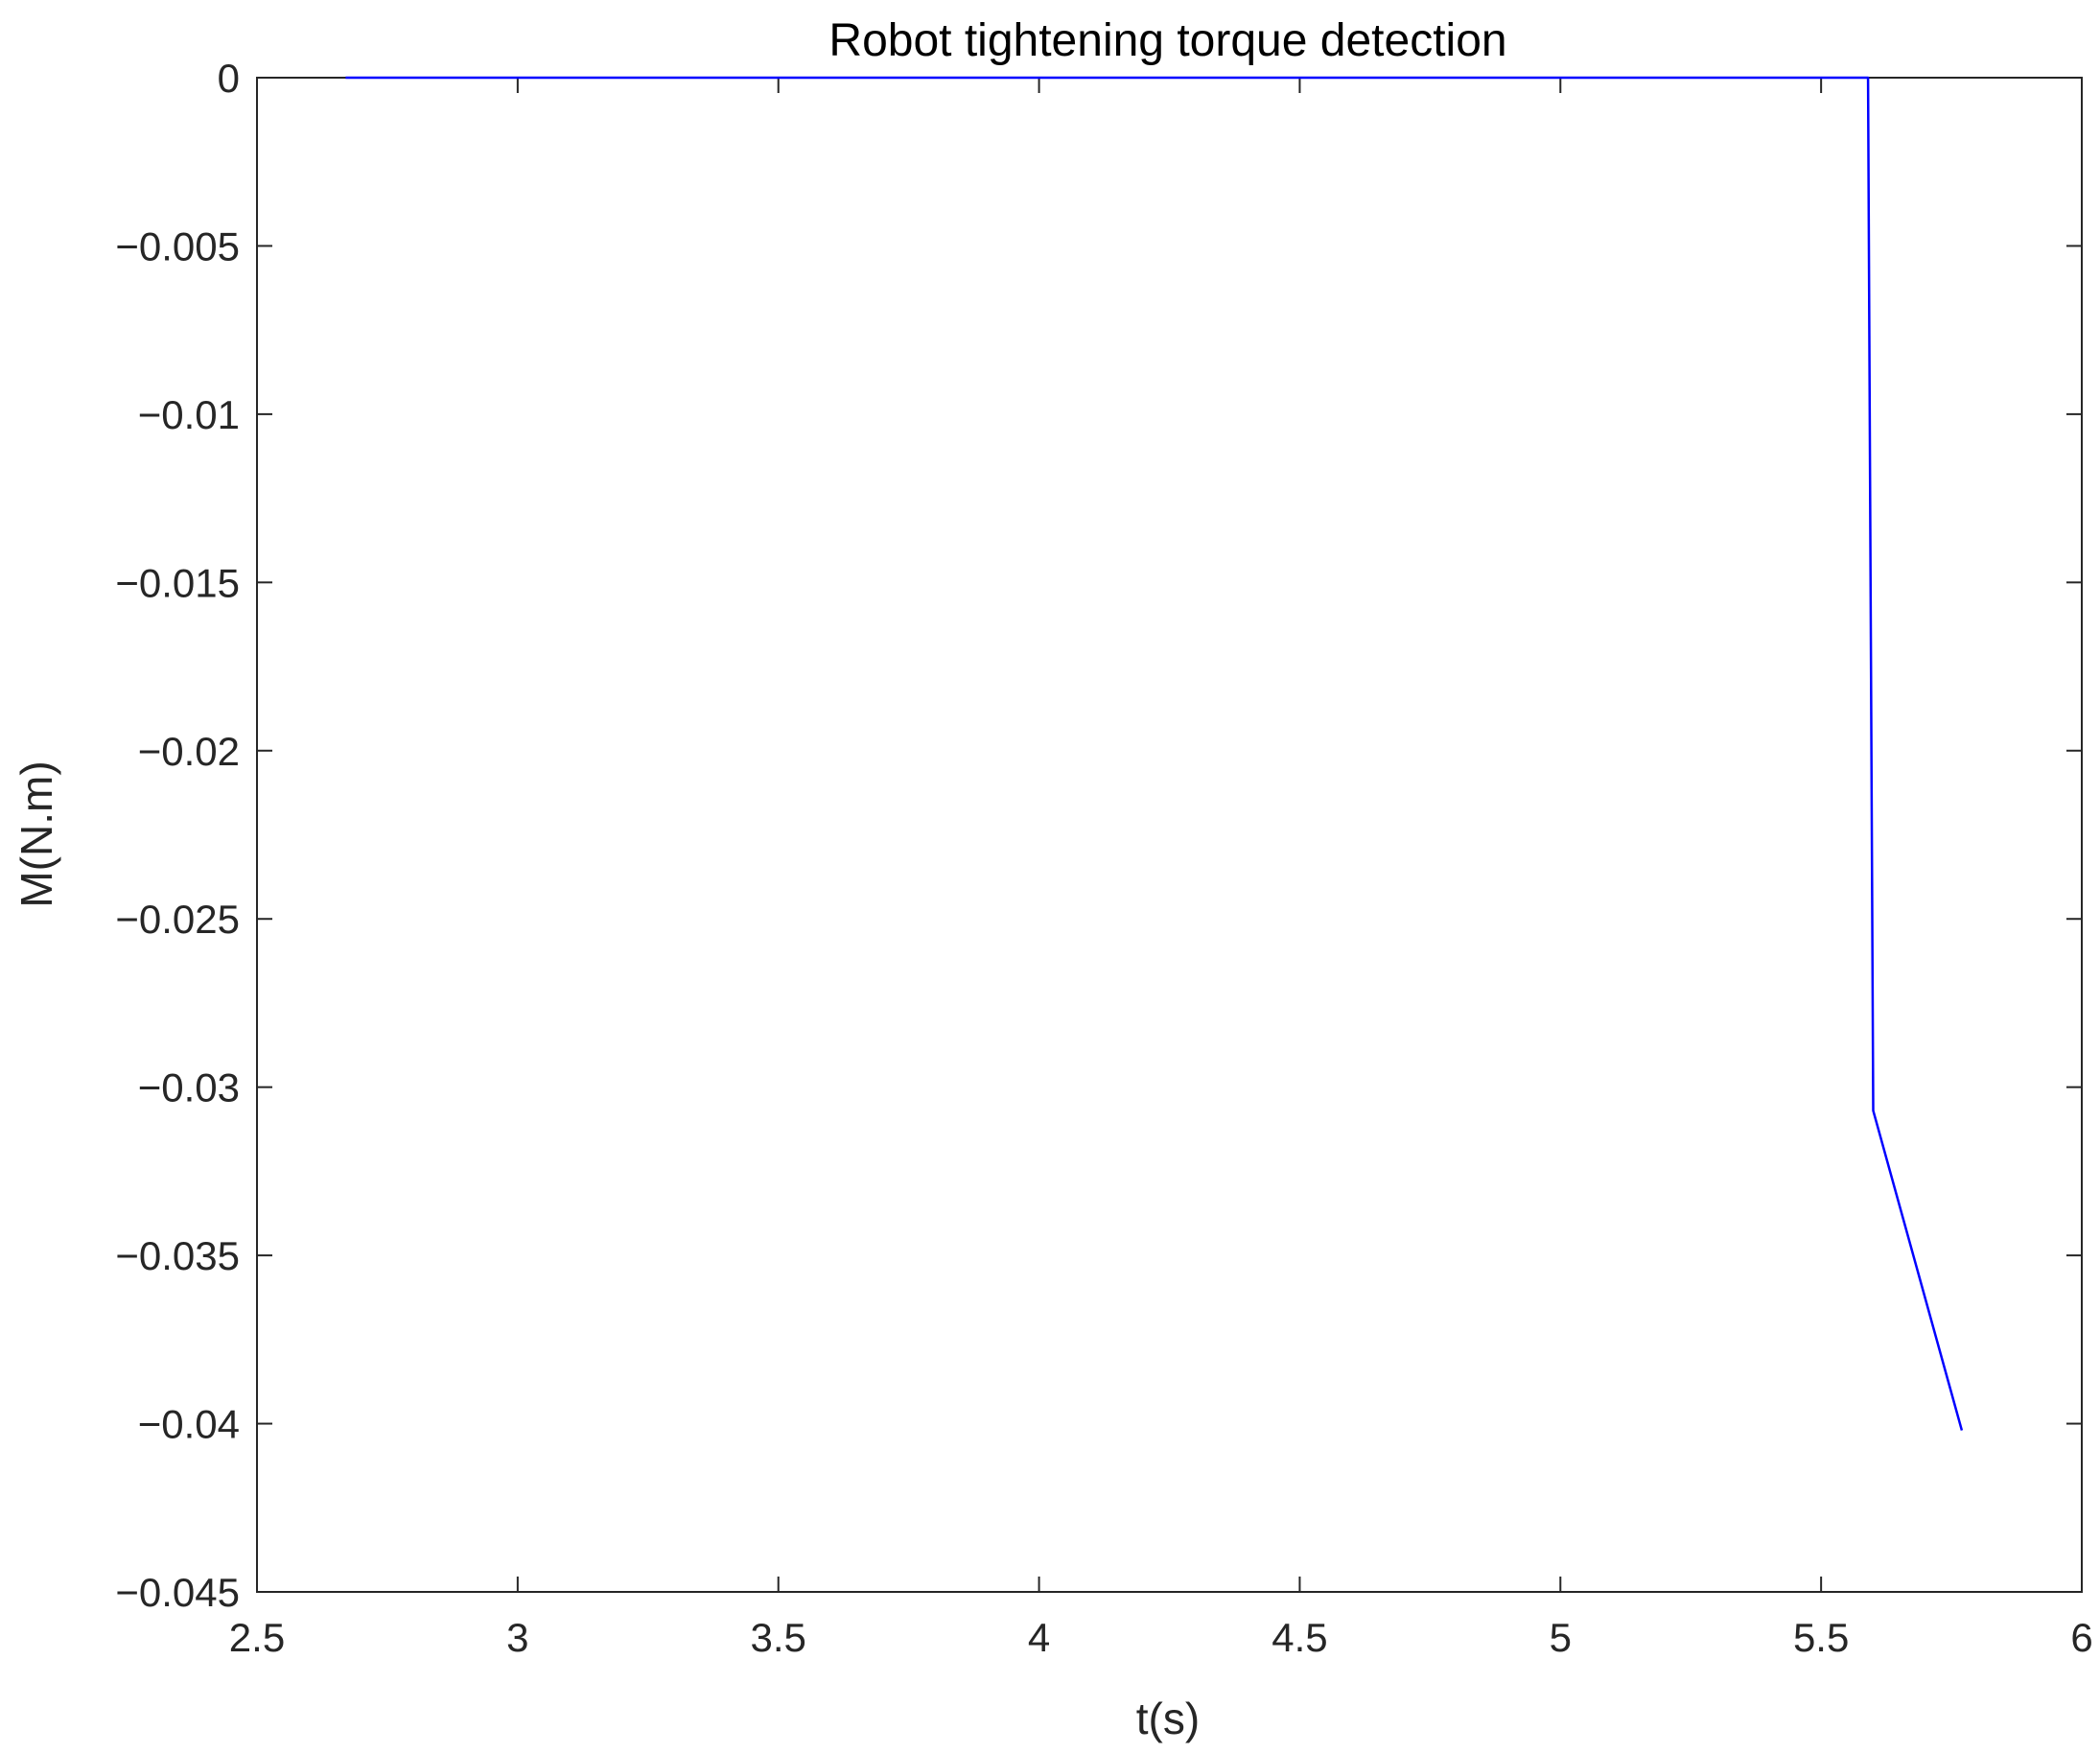  Describe the element at coordinates (189, 751) in the screenshot. I see `y-tick-label: −0.02` at that location.